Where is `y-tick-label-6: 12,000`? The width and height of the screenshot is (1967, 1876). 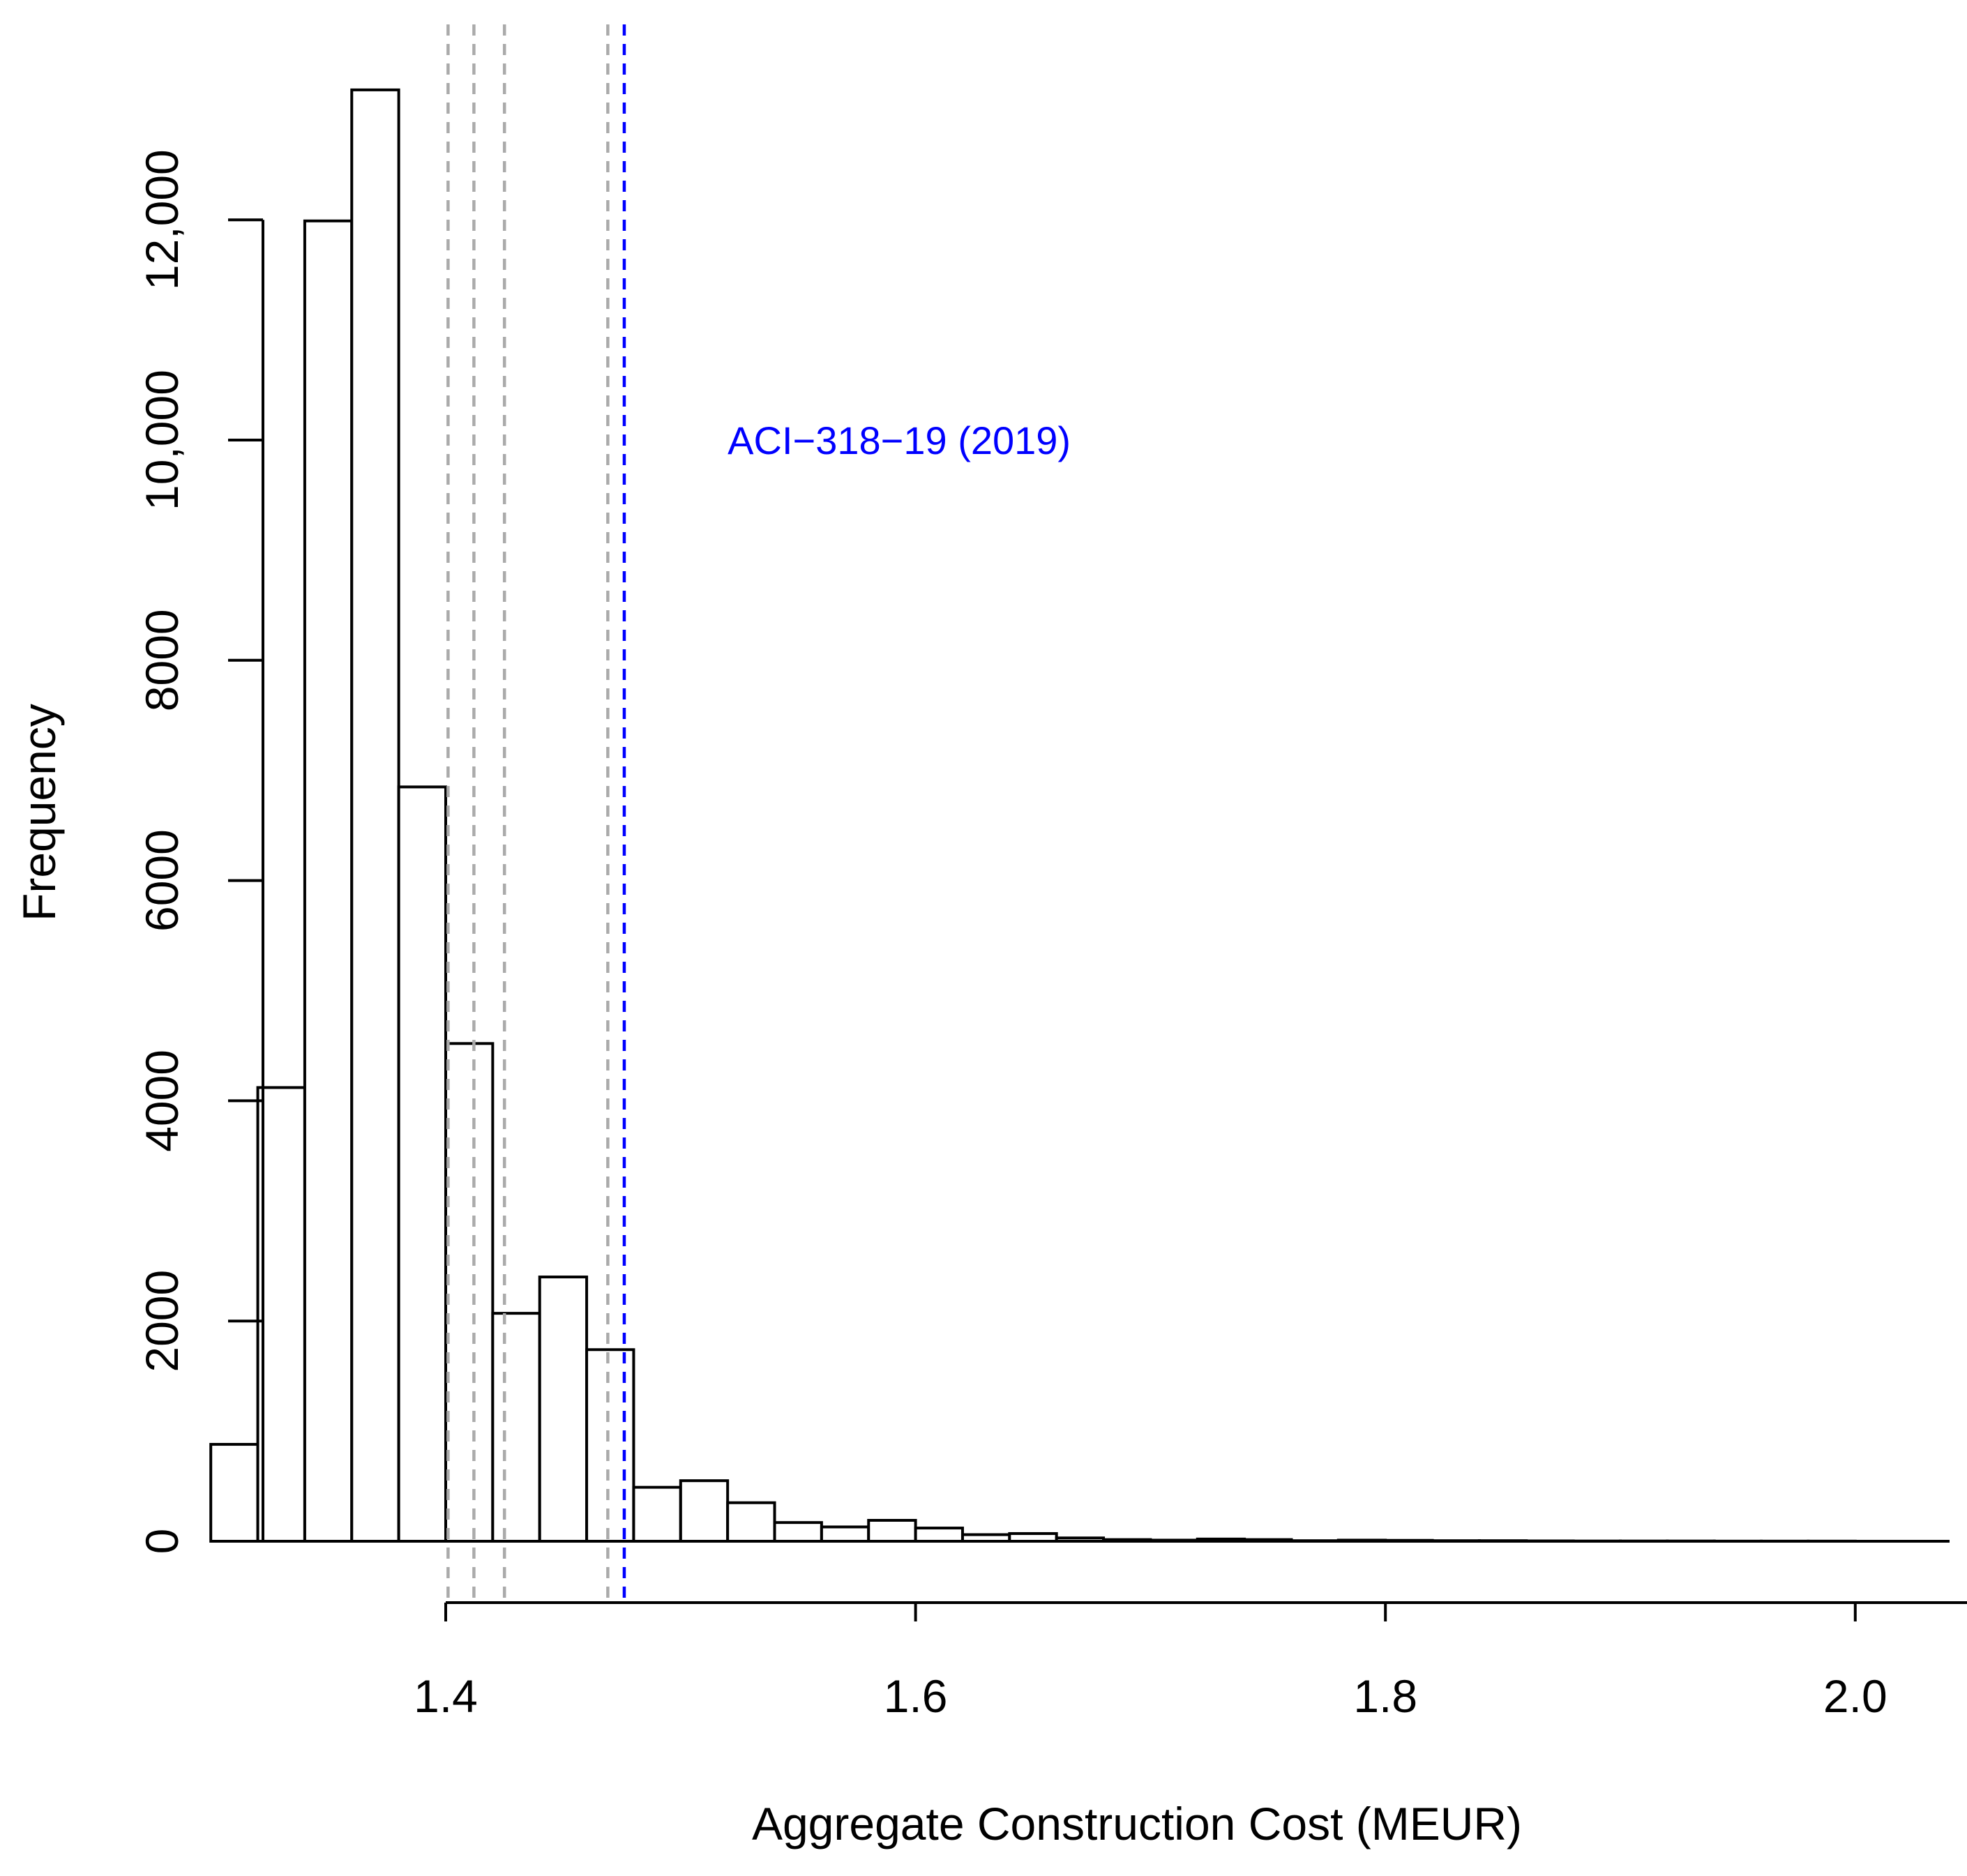 y-tick-label-6: 12,000 is located at coordinates (162, 219).